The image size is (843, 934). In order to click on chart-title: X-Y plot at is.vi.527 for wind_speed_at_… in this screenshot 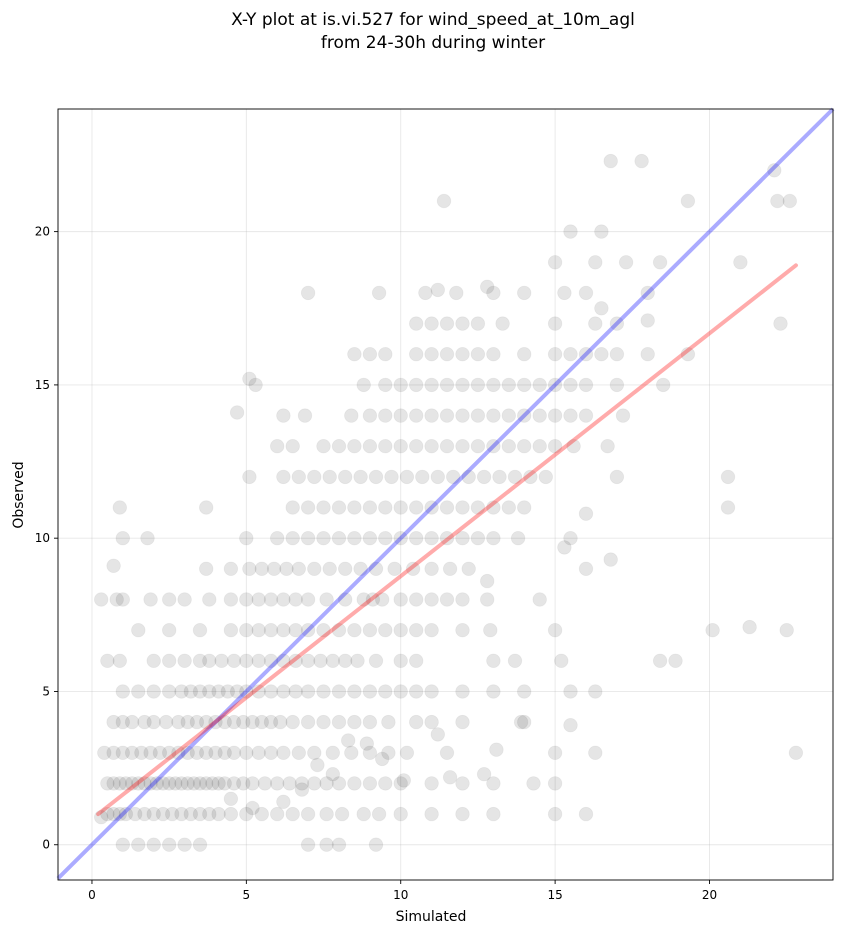, I will do `click(433, 31)`.